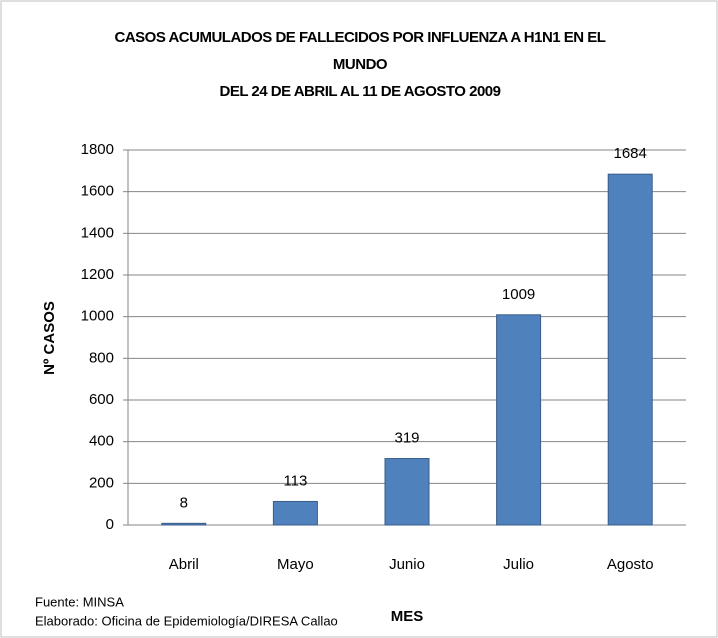 The height and width of the screenshot is (638, 718). I want to click on x-axis-label: MES, so click(407, 616).